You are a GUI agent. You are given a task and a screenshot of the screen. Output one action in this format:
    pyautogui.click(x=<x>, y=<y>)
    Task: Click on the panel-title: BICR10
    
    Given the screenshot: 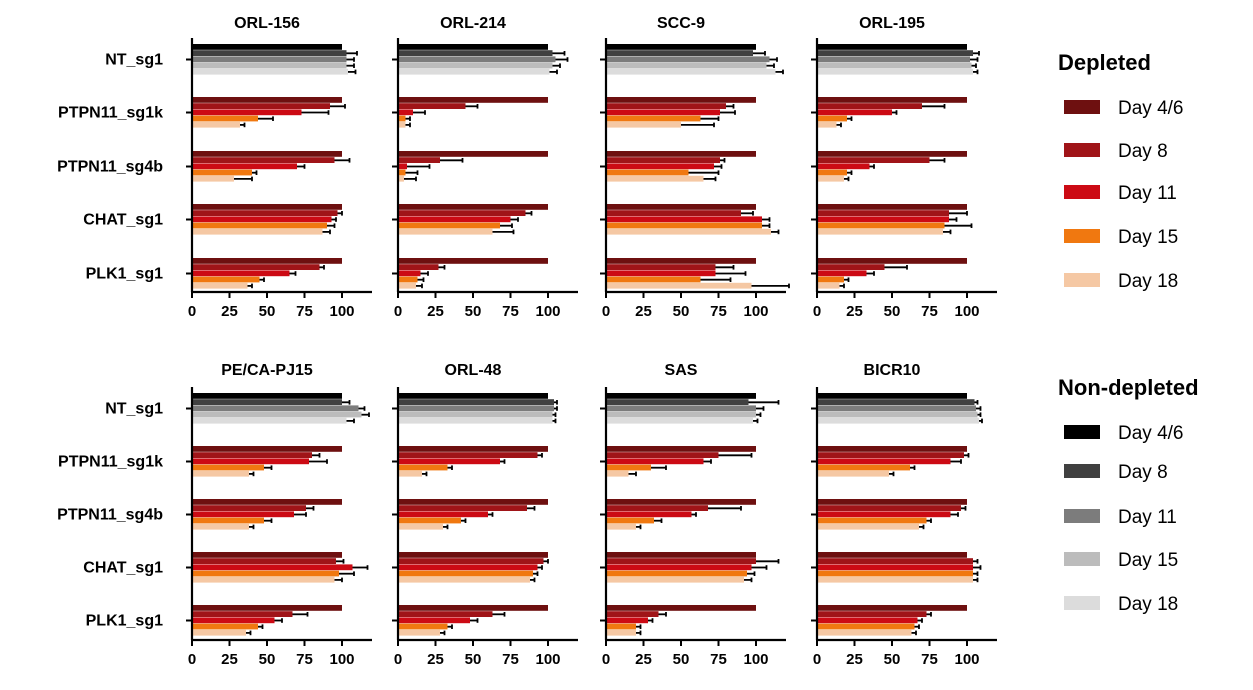 What is the action you would take?
    pyautogui.click(x=892, y=370)
    